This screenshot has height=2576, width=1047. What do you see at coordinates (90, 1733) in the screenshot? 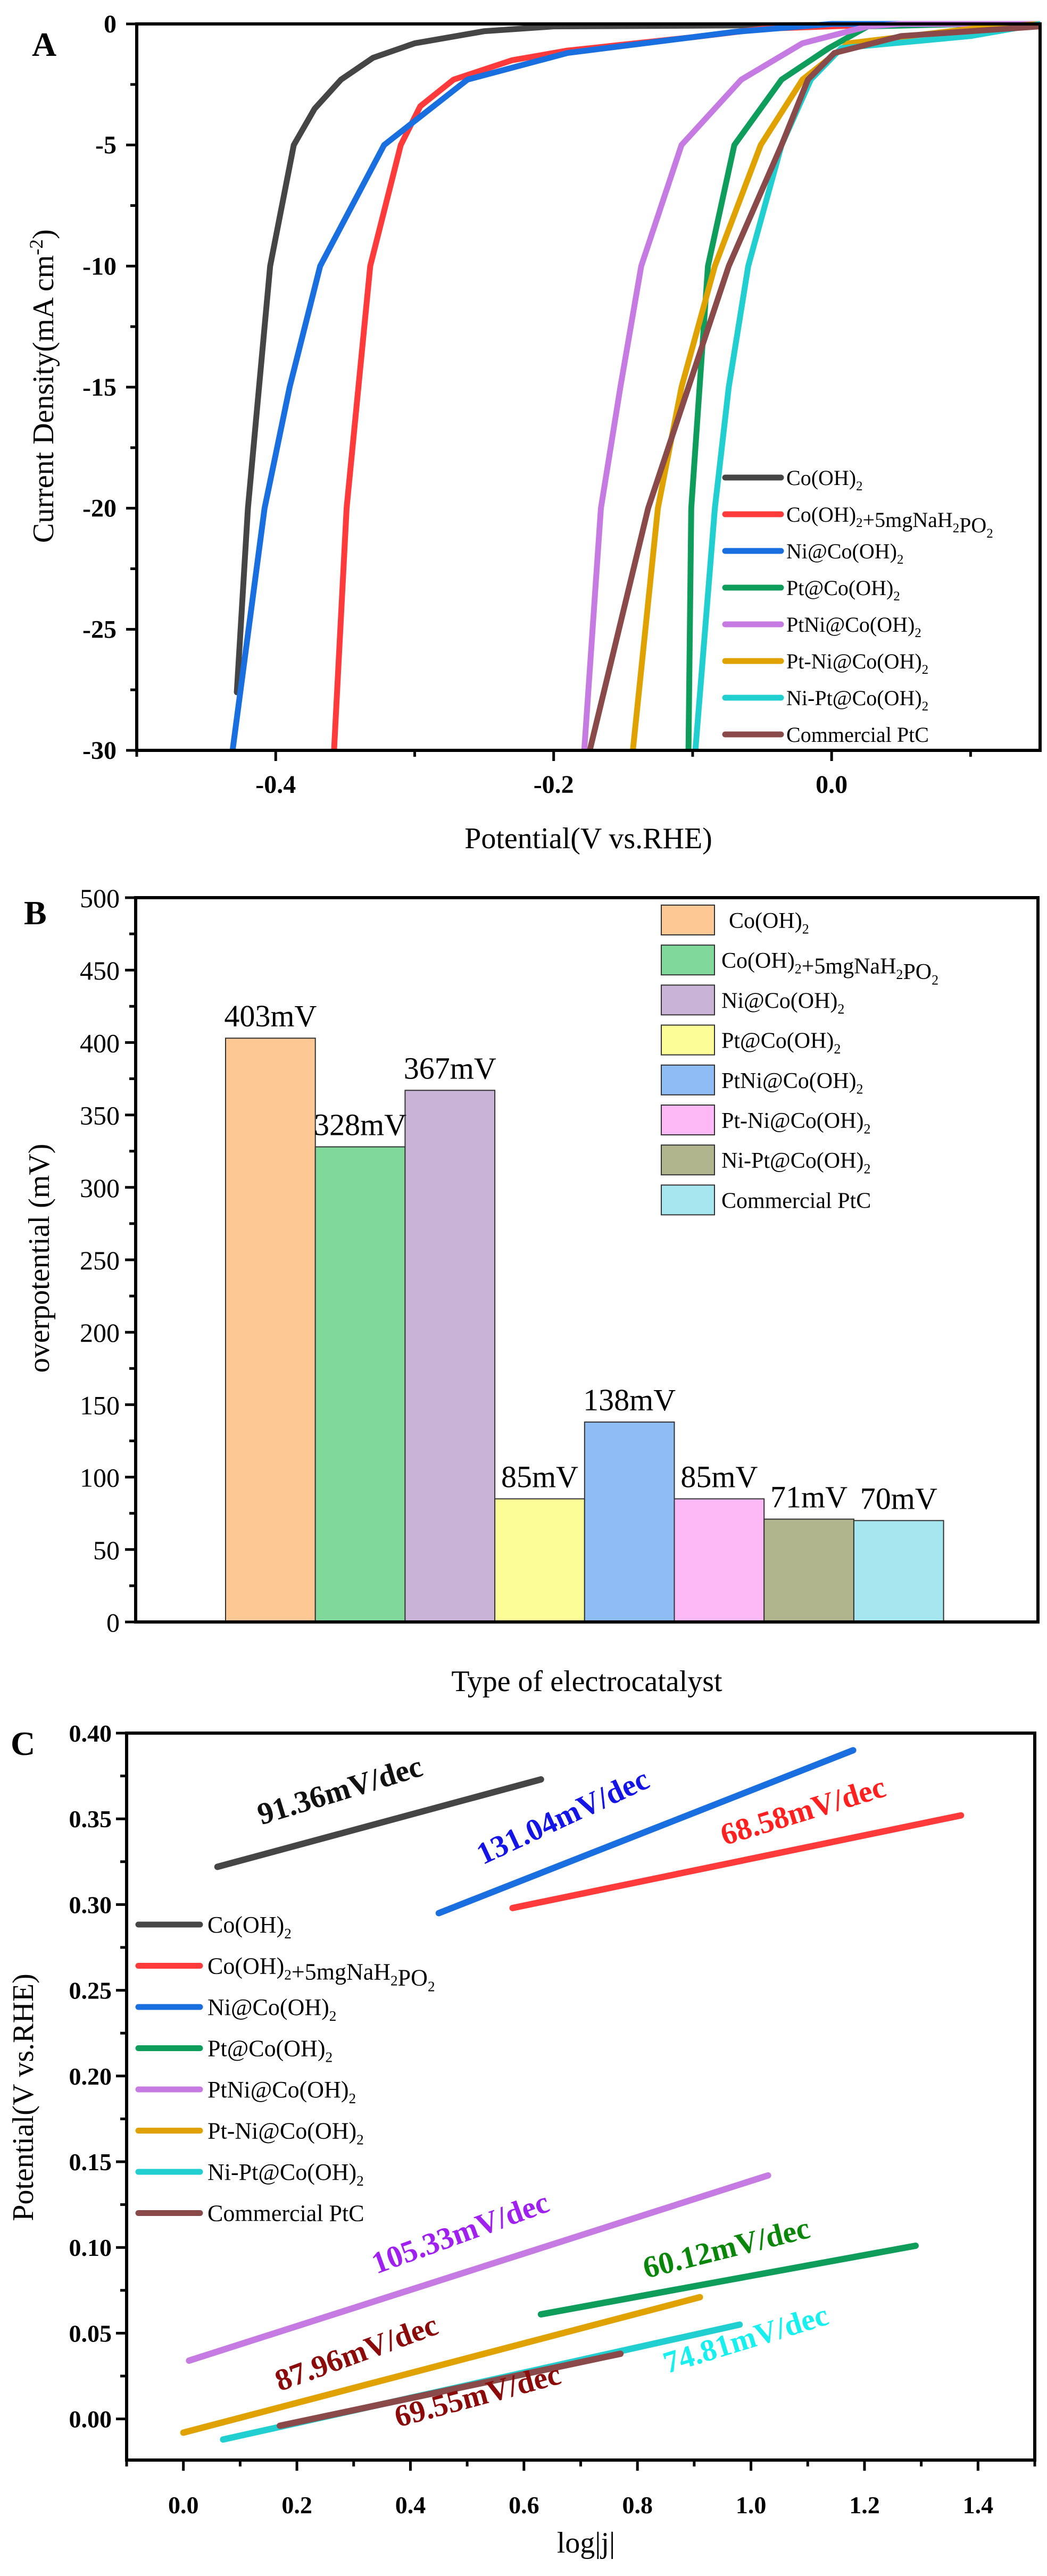
I see `y-tick-label: 0.40` at bounding box center [90, 1733].